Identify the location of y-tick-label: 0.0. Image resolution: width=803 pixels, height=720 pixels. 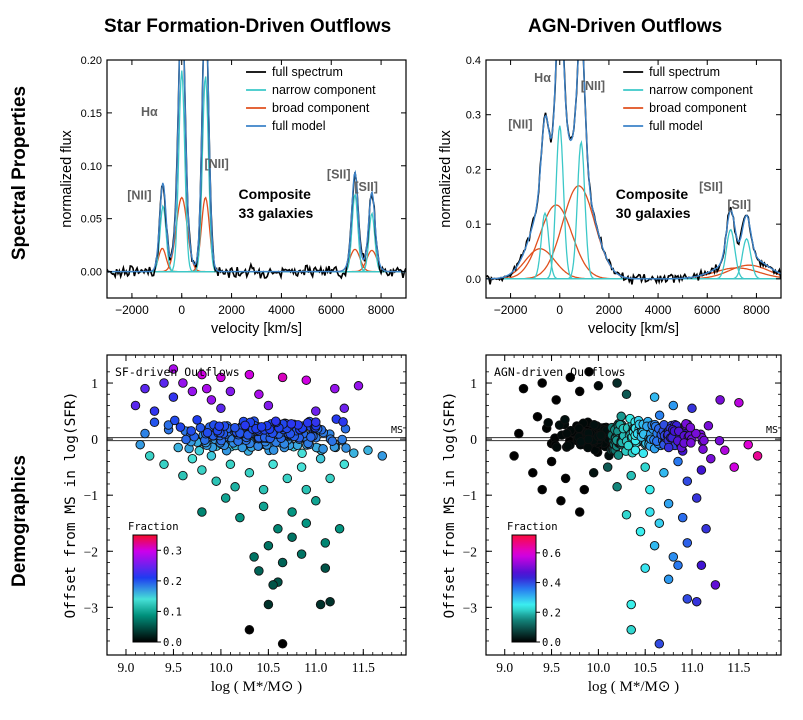
(473, 280).